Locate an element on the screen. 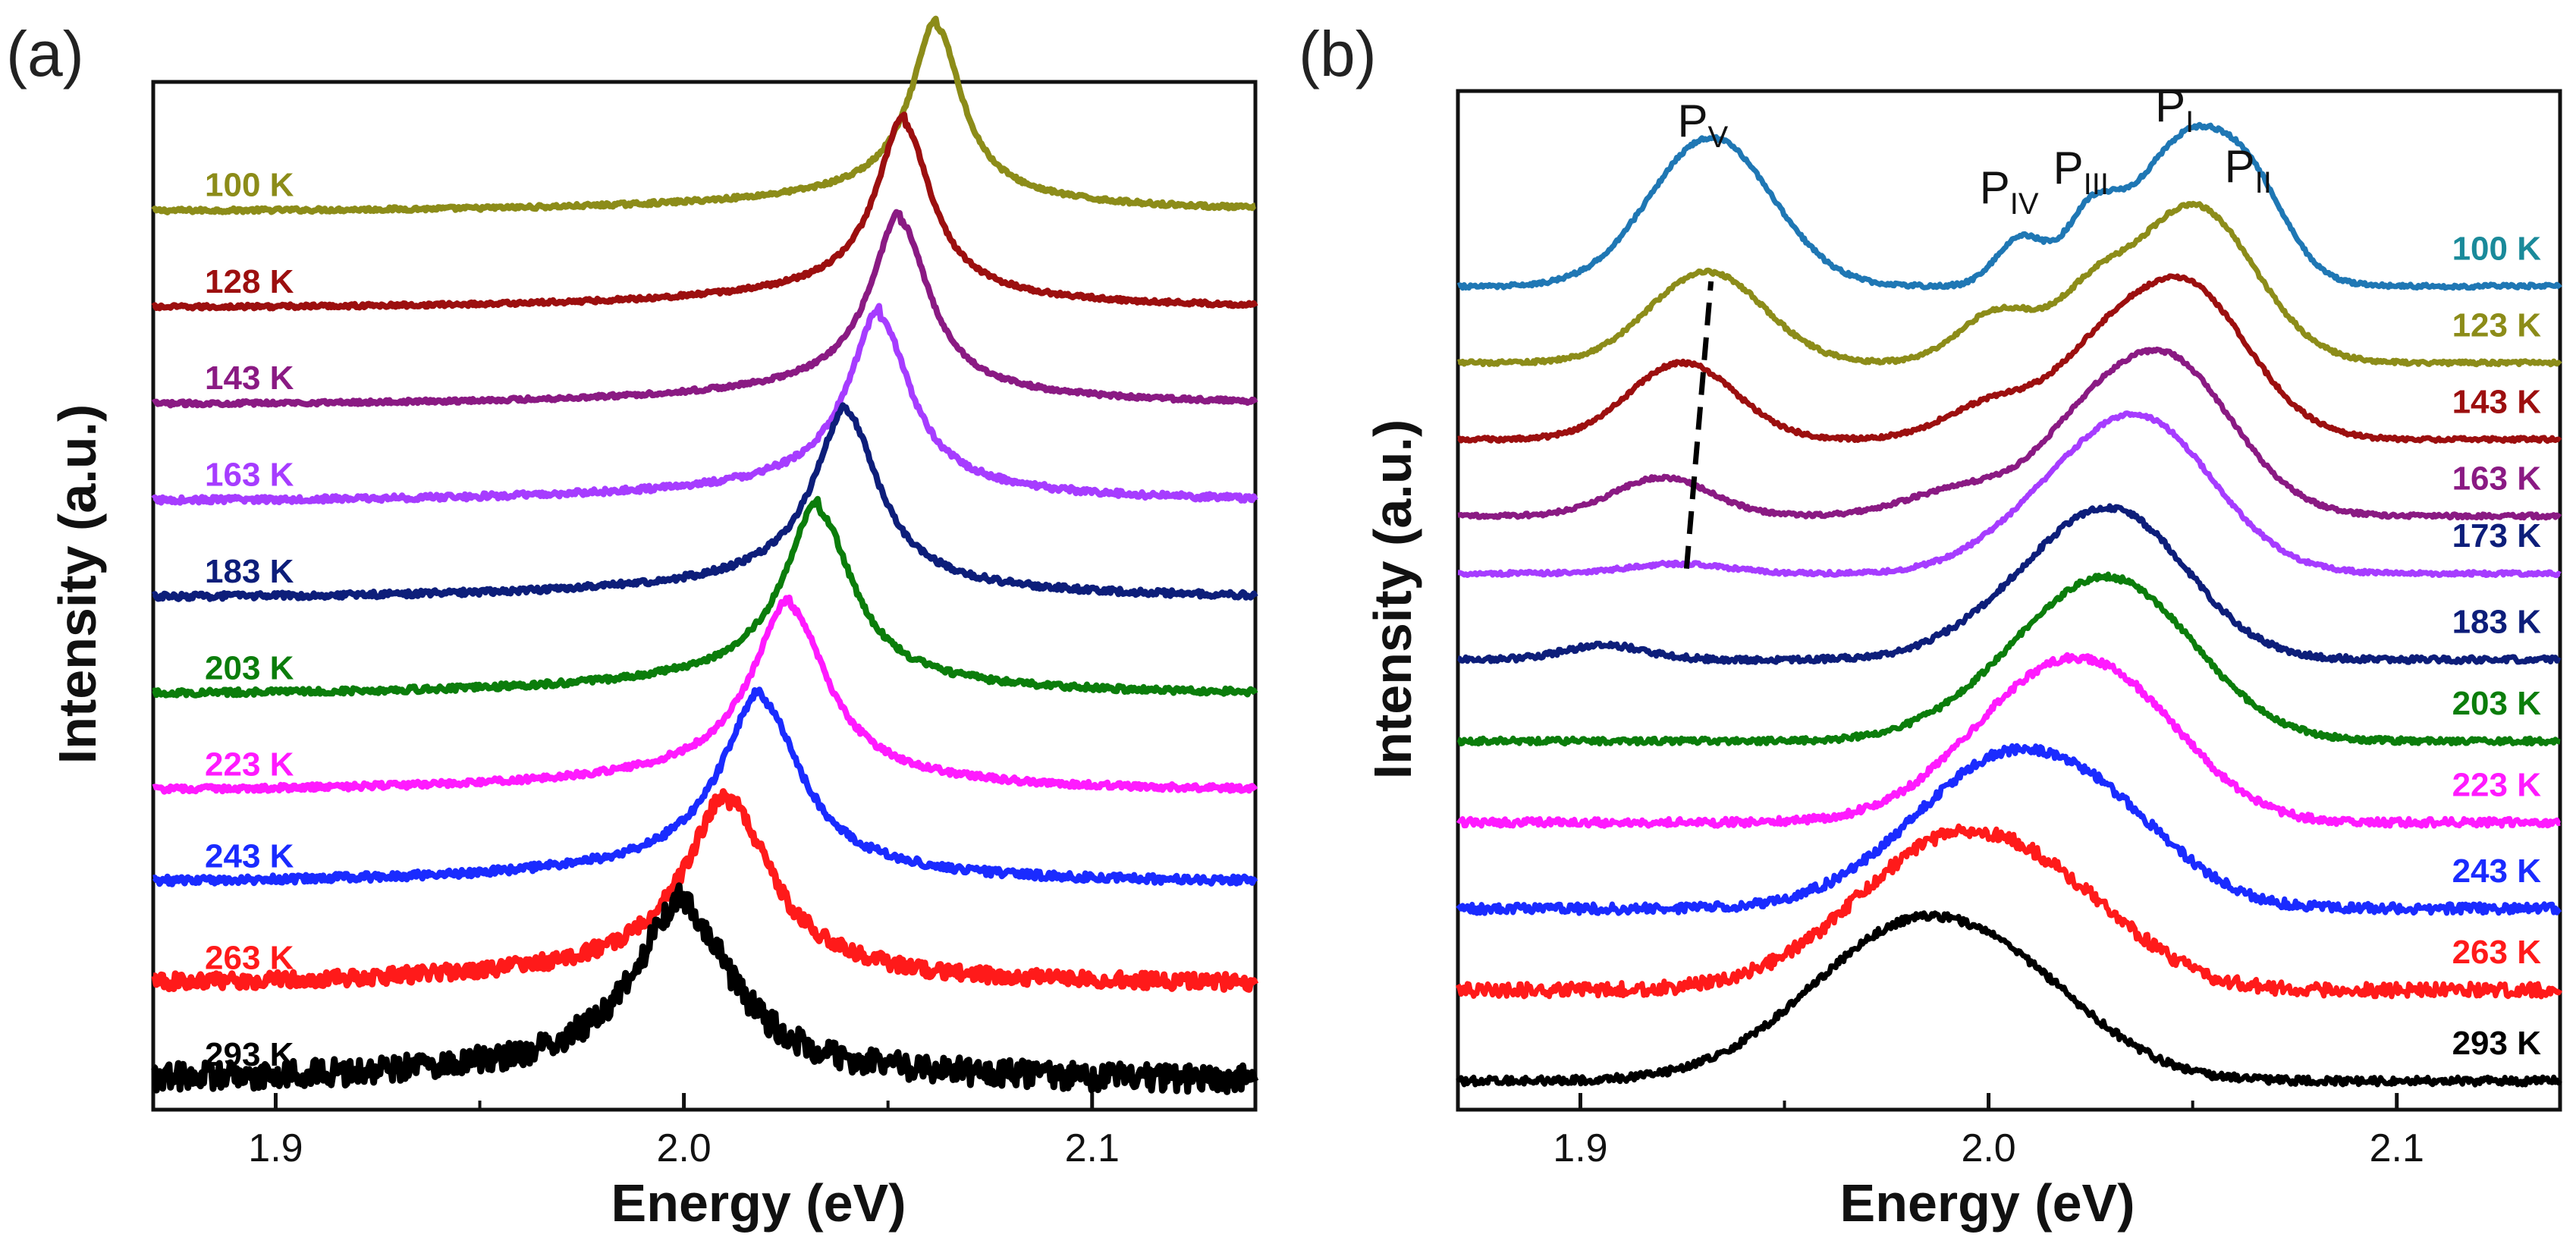  peak-label-p-v: PV is located at coordinates (1703, 125).